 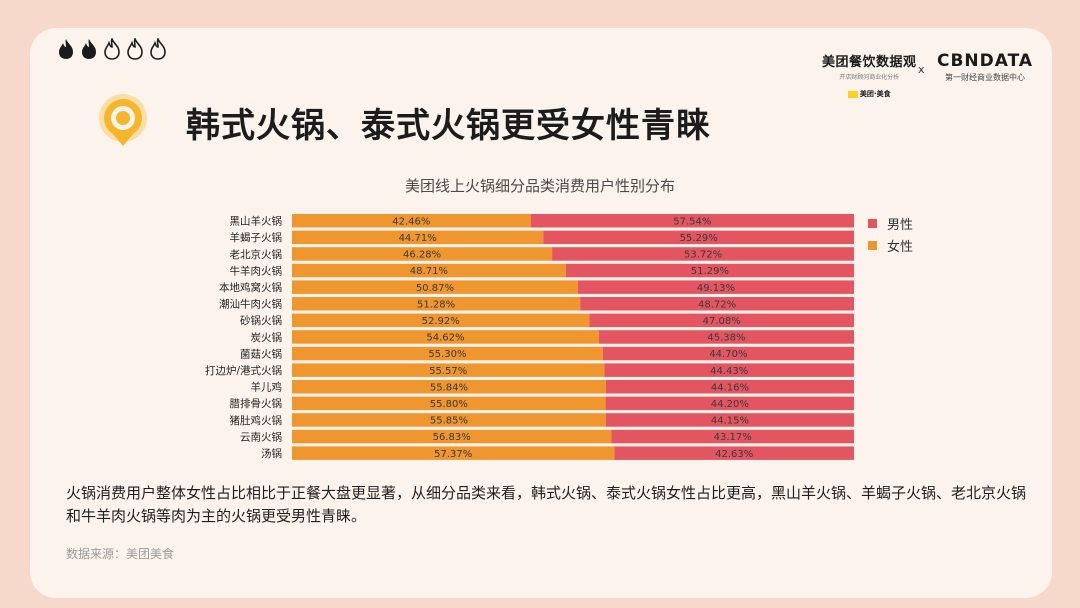 What do you see at coordinates (261, 353) in the screenshot?
I see `category-label: 菌菇火锅` at bounding box center [261, 353].